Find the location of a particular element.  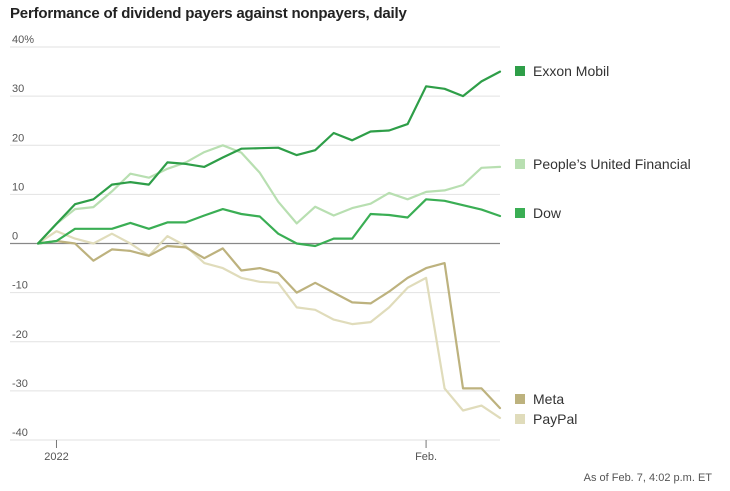

chart-footnote: As of Feb. 7, 4:02 p.m. ET is located at coordinates (647, 478).